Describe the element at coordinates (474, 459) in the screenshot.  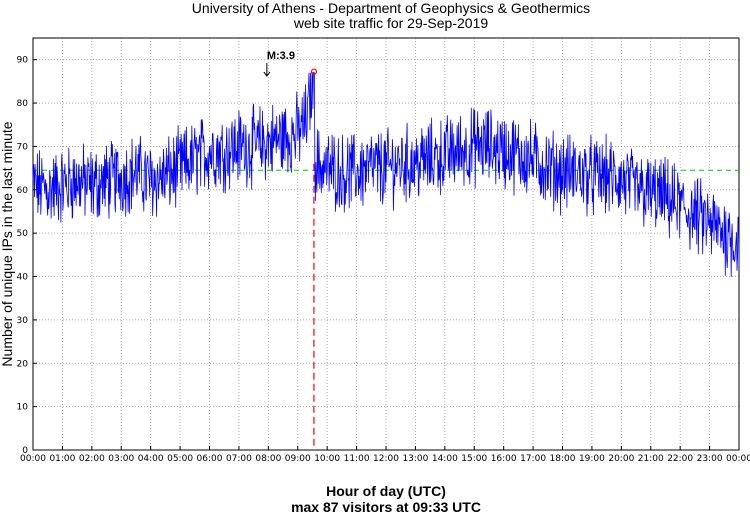
I see `x-tick-label: 15:00` at that location.